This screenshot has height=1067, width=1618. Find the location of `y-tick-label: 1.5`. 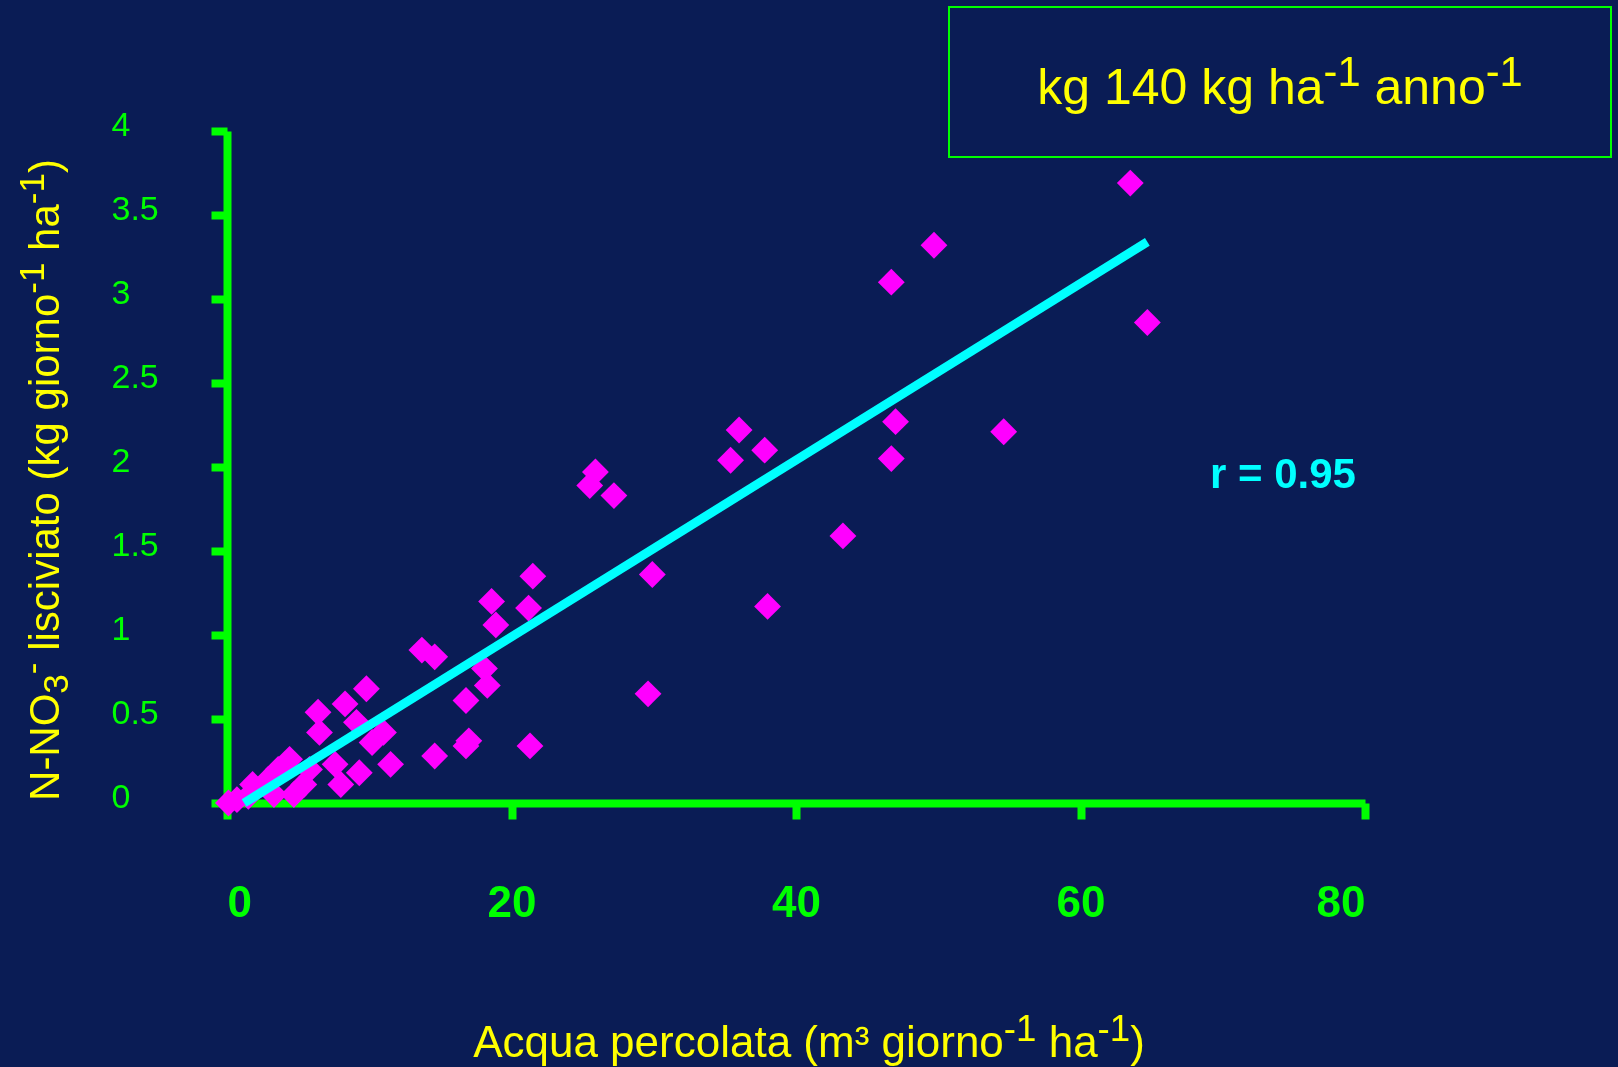

y-tick-label: 1.5 is located at coordinates (135, 543).